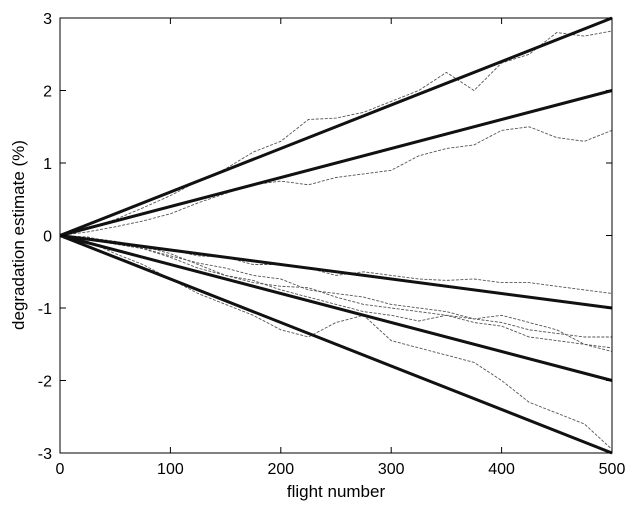 The height and width of the screenshot is (508, 631). What do you see at coordinates (18, 235) in the screenshot?
I see `y-axis-label: degradation estimate (%)` at bounding box center [18, 235].